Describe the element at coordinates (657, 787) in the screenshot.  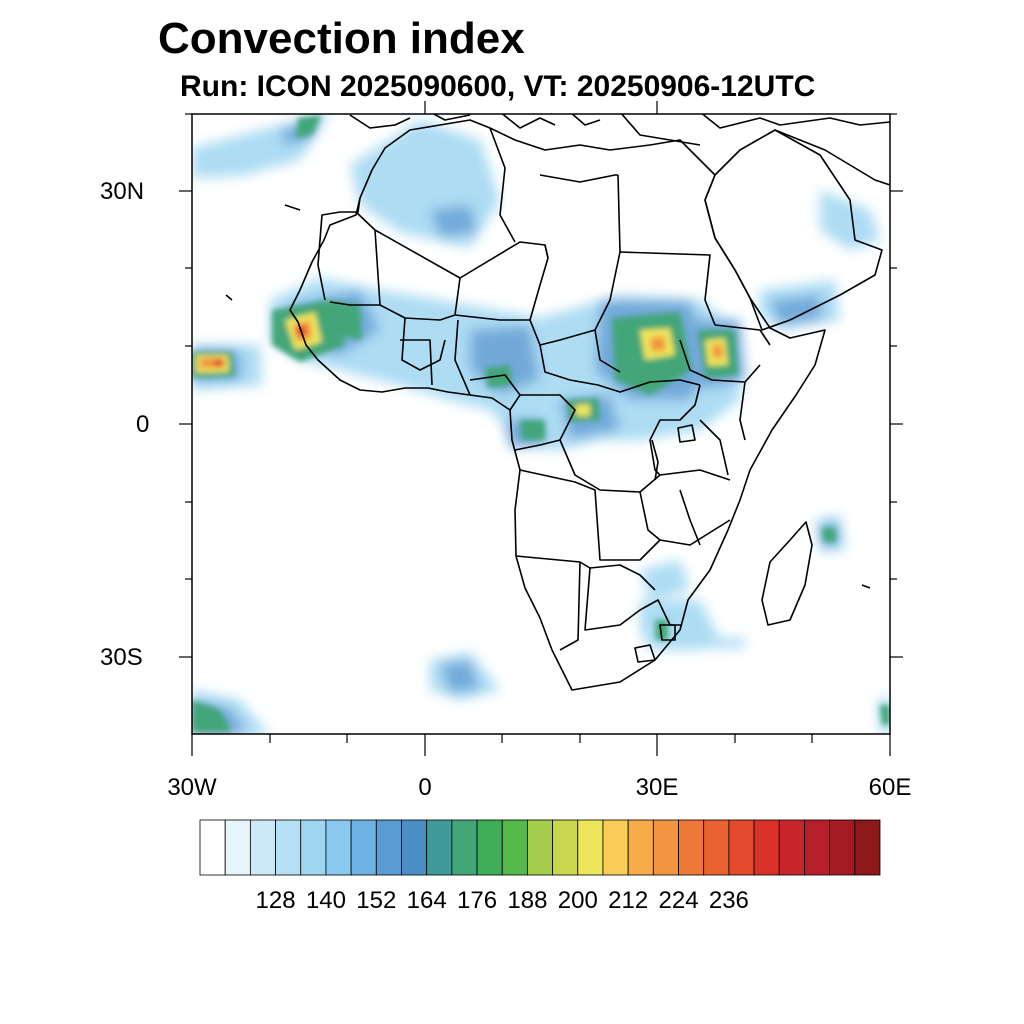
I see `lon-label-30e: 30E` at that location.